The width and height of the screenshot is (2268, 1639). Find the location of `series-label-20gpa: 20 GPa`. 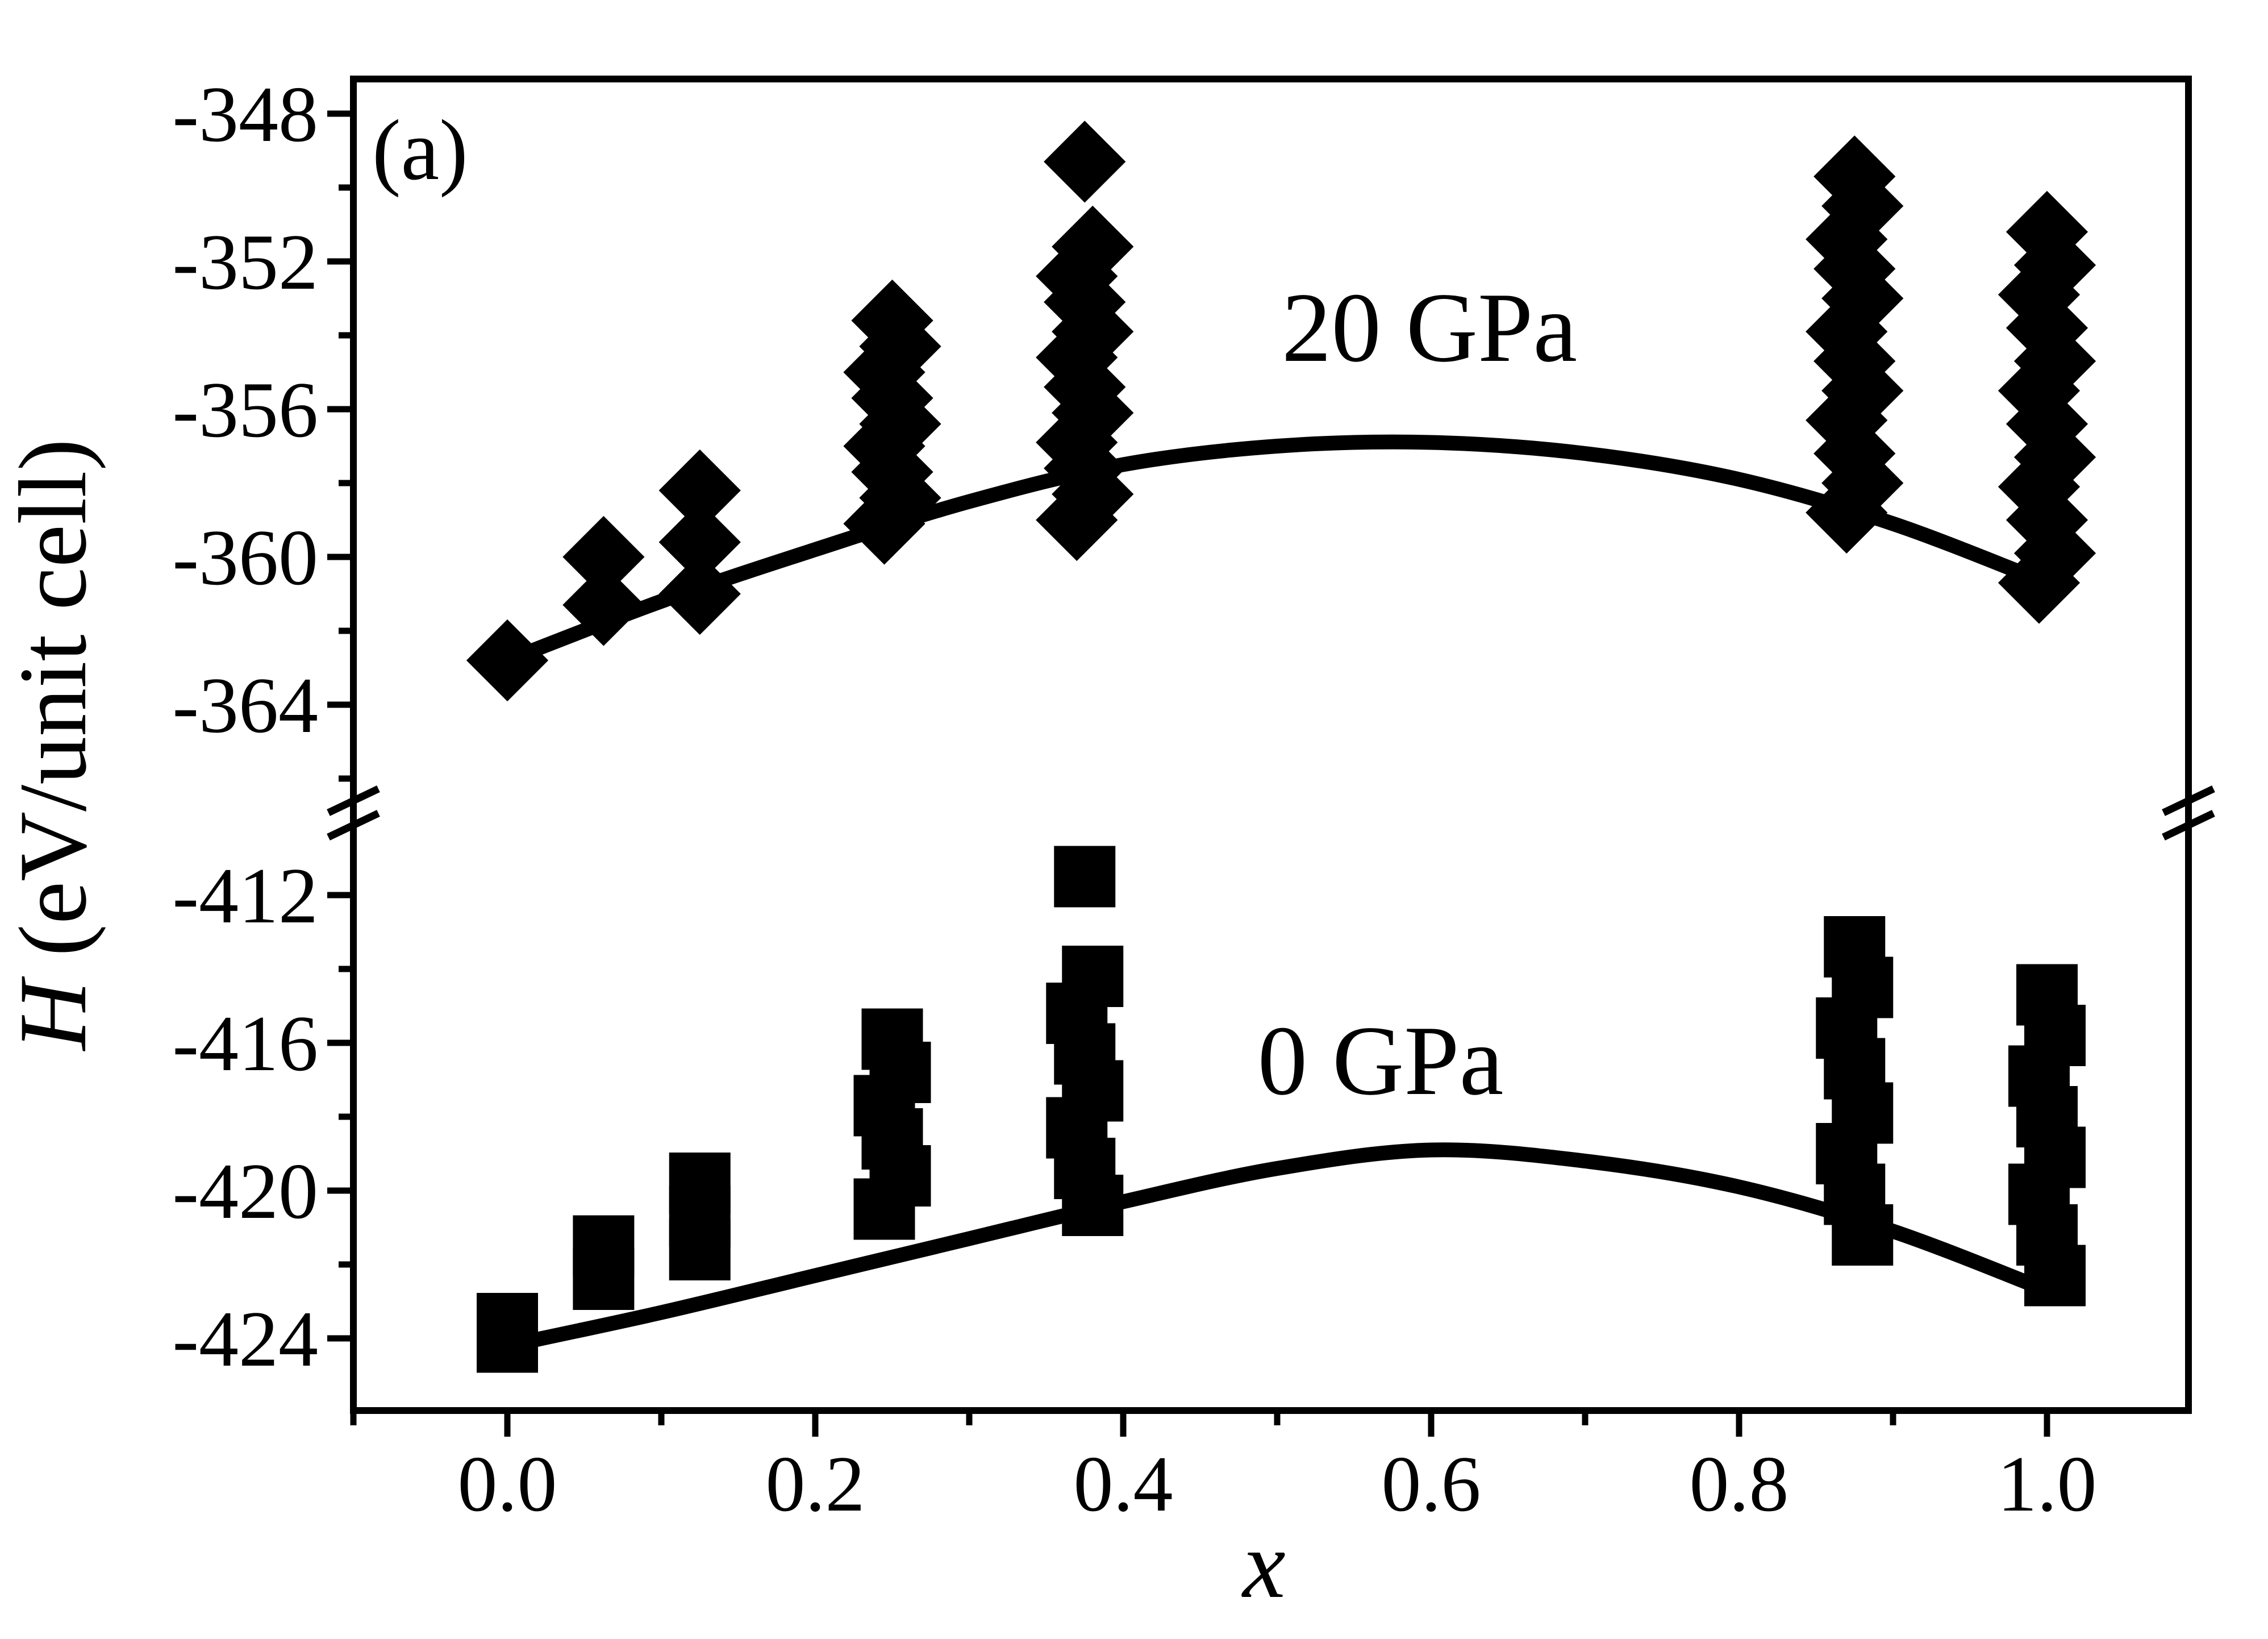

series-label-20gpa: 20 GPa is located at coordinates (1429, 327).